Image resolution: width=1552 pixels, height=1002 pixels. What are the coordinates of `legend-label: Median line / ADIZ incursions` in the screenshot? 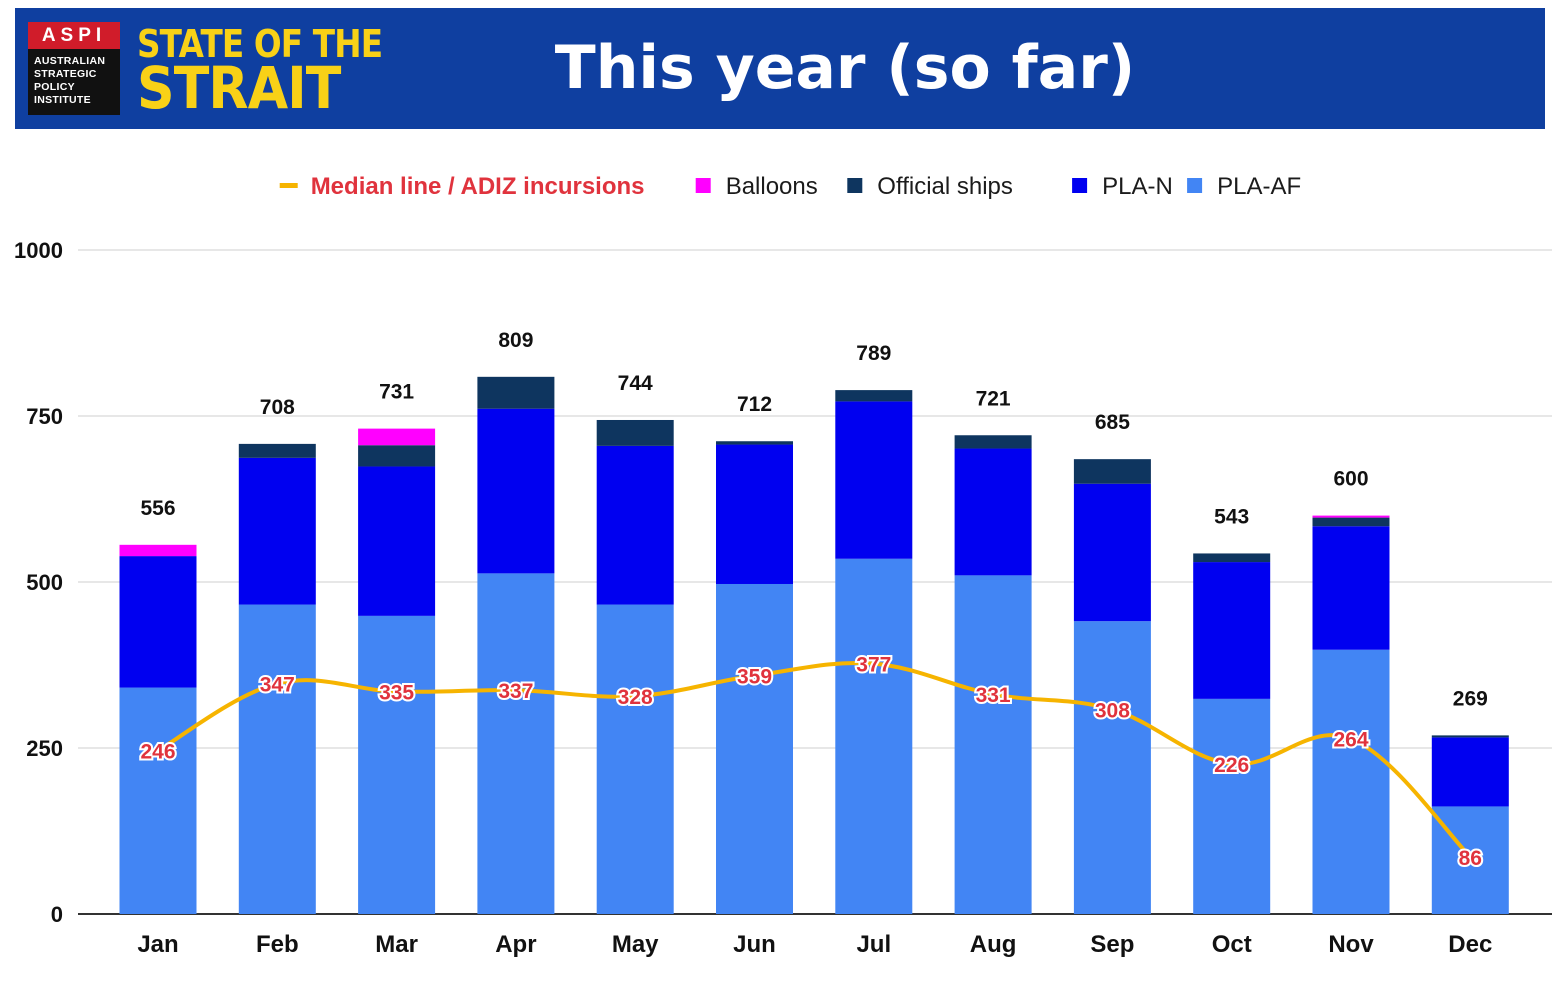 It's located at (478, 186).